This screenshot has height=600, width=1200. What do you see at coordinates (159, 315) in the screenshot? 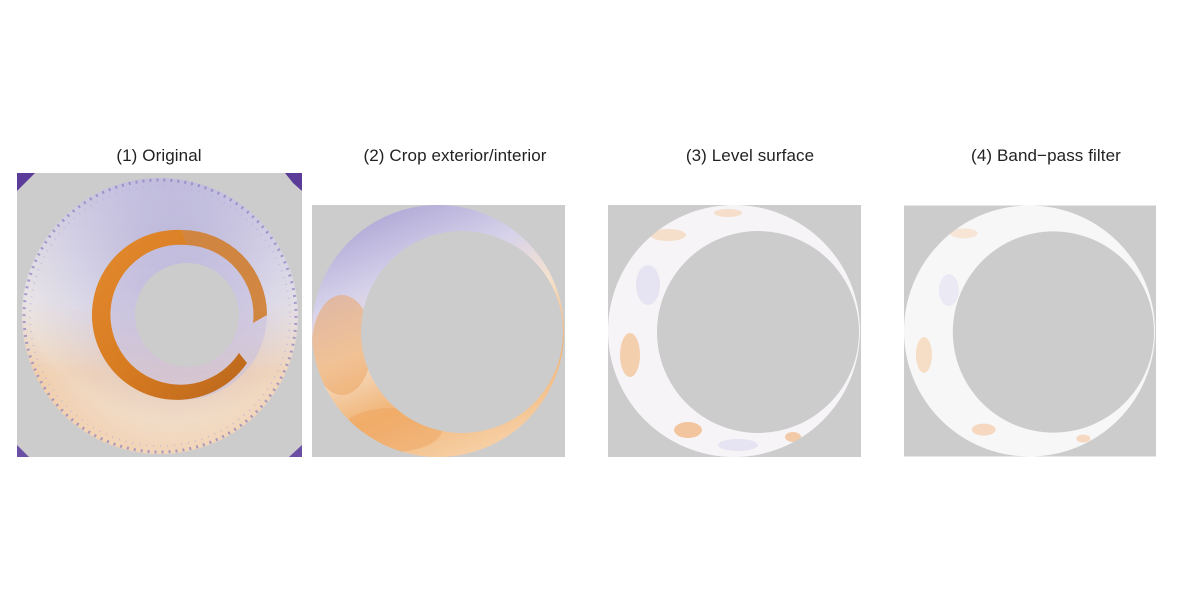
I see `panel-1-original-image` at bounding box center [159, 315].